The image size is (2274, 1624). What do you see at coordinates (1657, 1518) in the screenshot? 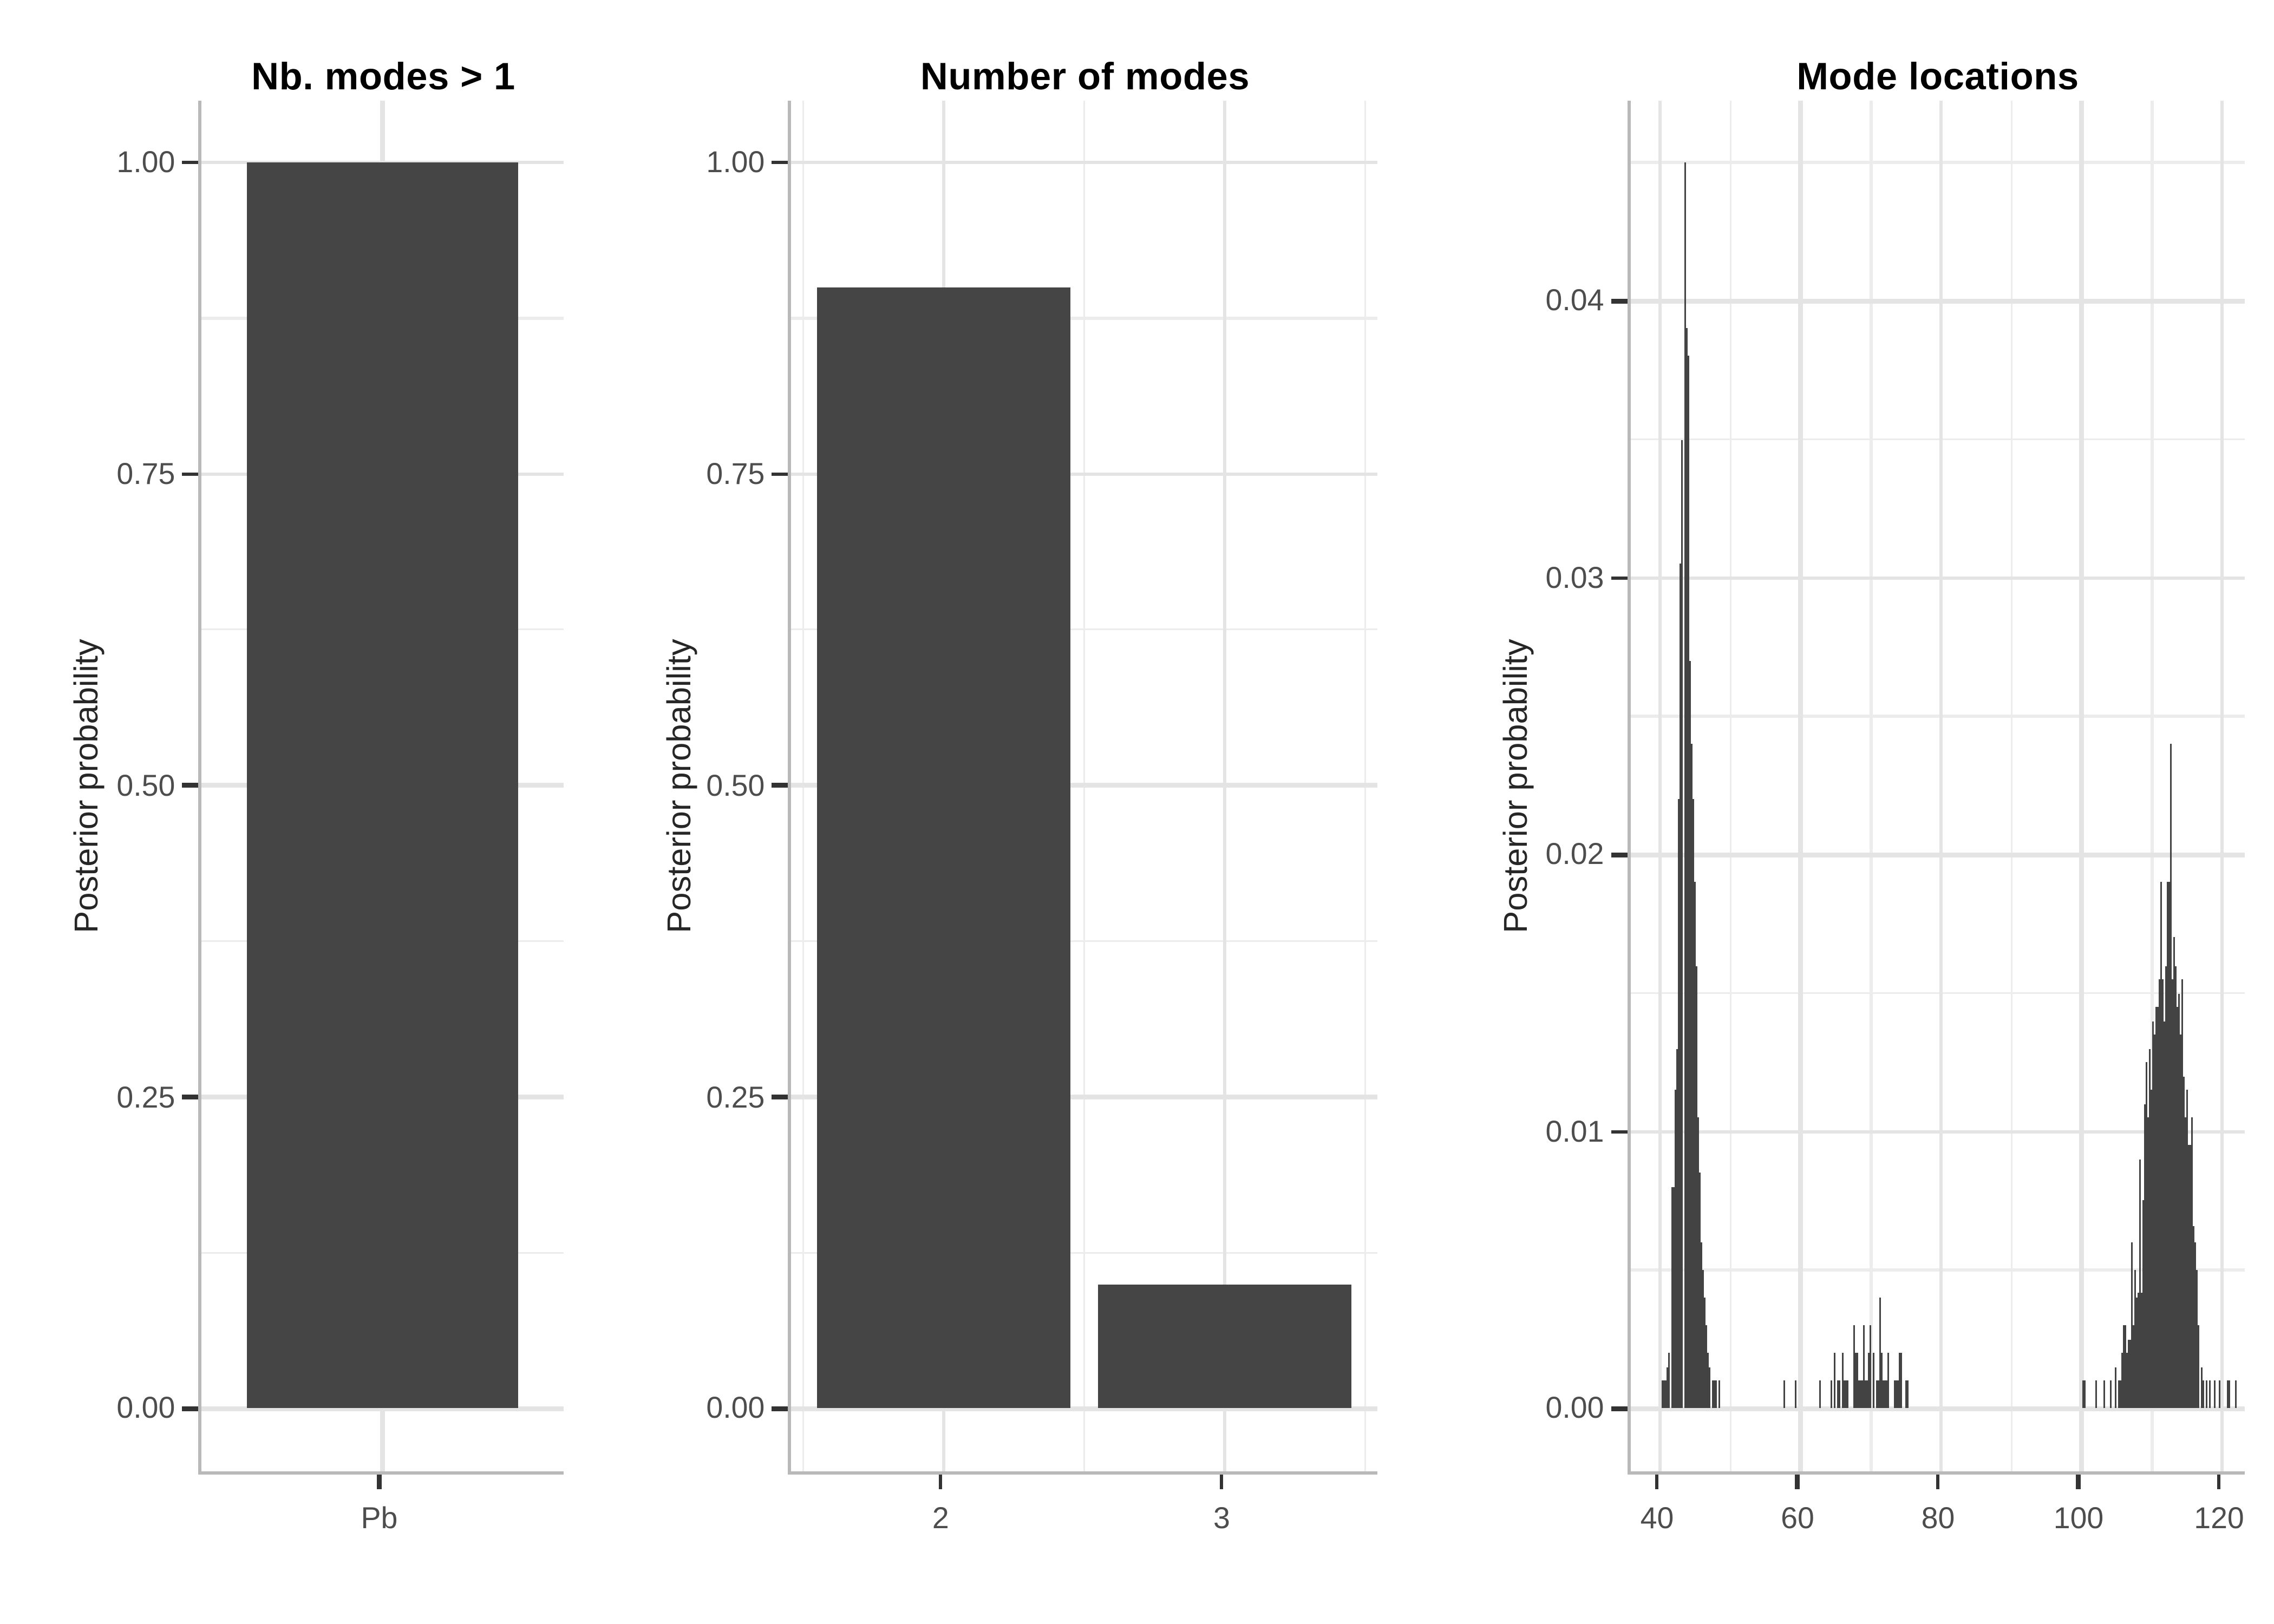
I see `x-tick-label: 40` at bounding box center [1657, 1518].